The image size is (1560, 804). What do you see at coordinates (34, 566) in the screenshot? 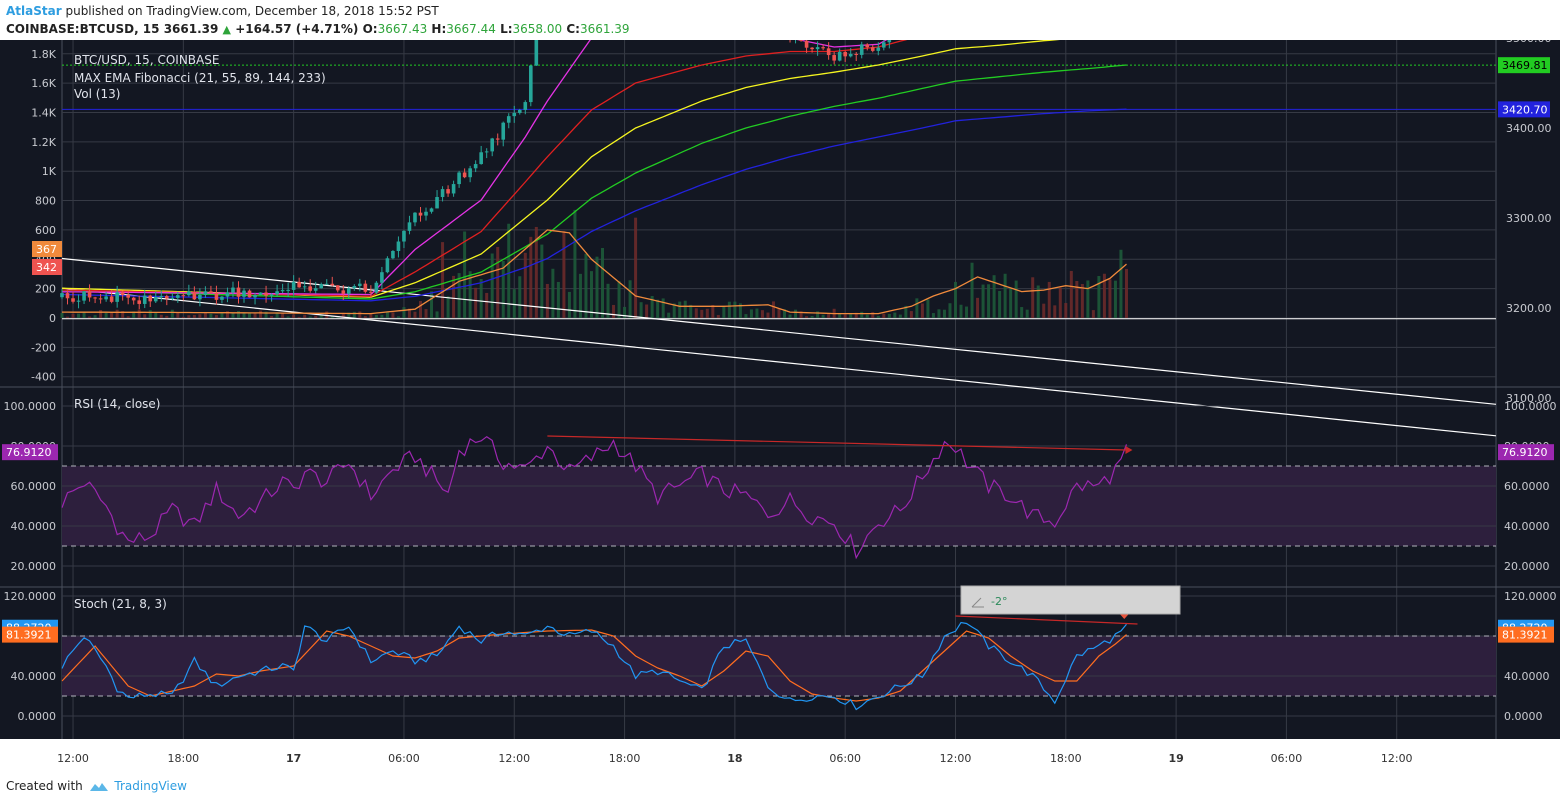
I see `rsi-axis-tick-left: 20.0000` at bounding box center [34, 566].